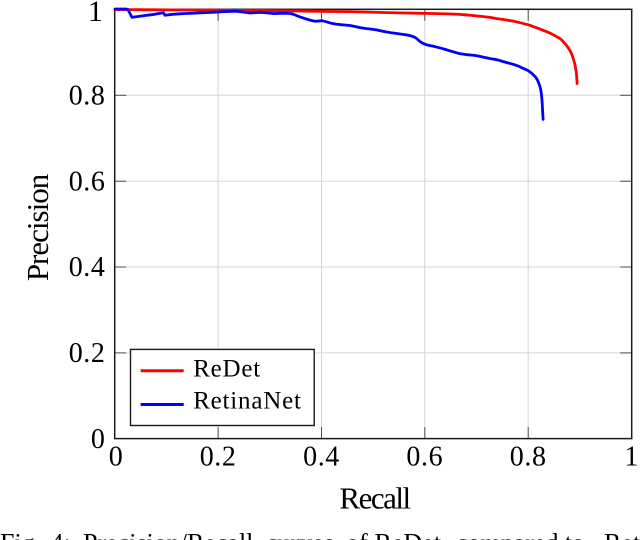 The height and width of the screenshot is (540, 640). I want to click on svg-text: Precision, so click(37, 227).